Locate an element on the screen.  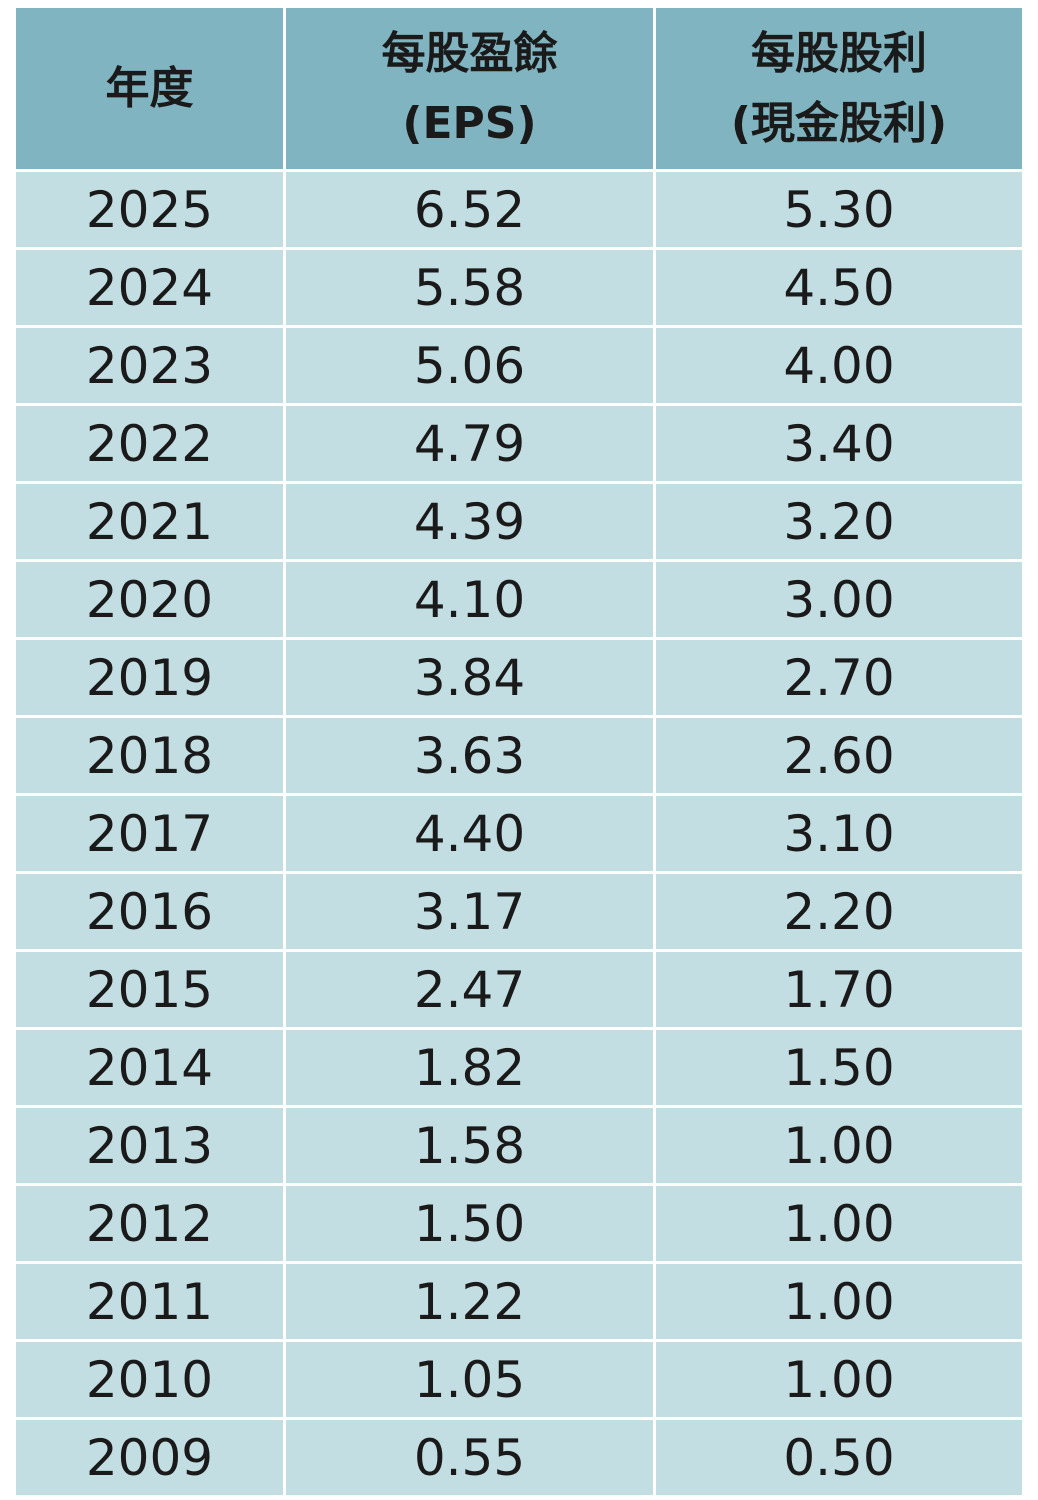
table-cell: 2021 is located at coordinates (149, 521).